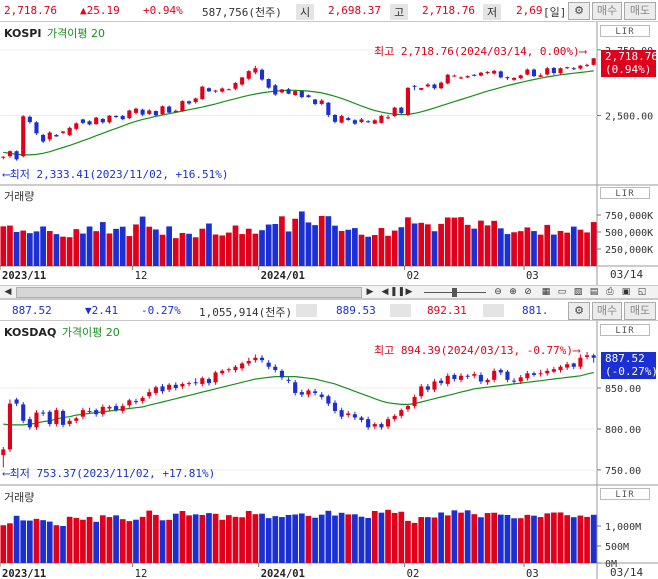  Describe the element at coordinates (448, 10) in the screenshot. I see `kospi-high: 2,718.76` at that location.